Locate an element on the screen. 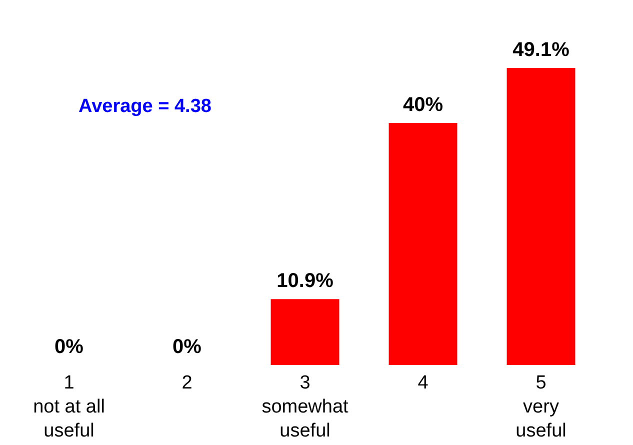 This screenshot has height=445, width=633. data-label: 40% is located at coordinates (423, 105).